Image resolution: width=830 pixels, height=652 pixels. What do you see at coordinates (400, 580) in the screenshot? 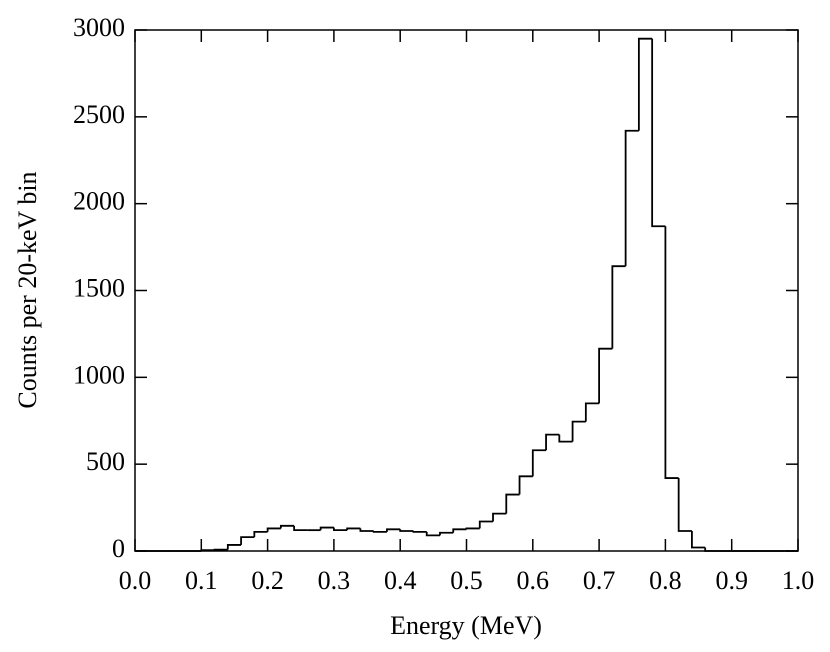
I see `x-tick-label: 0.4` at bounding box center [400, 580].